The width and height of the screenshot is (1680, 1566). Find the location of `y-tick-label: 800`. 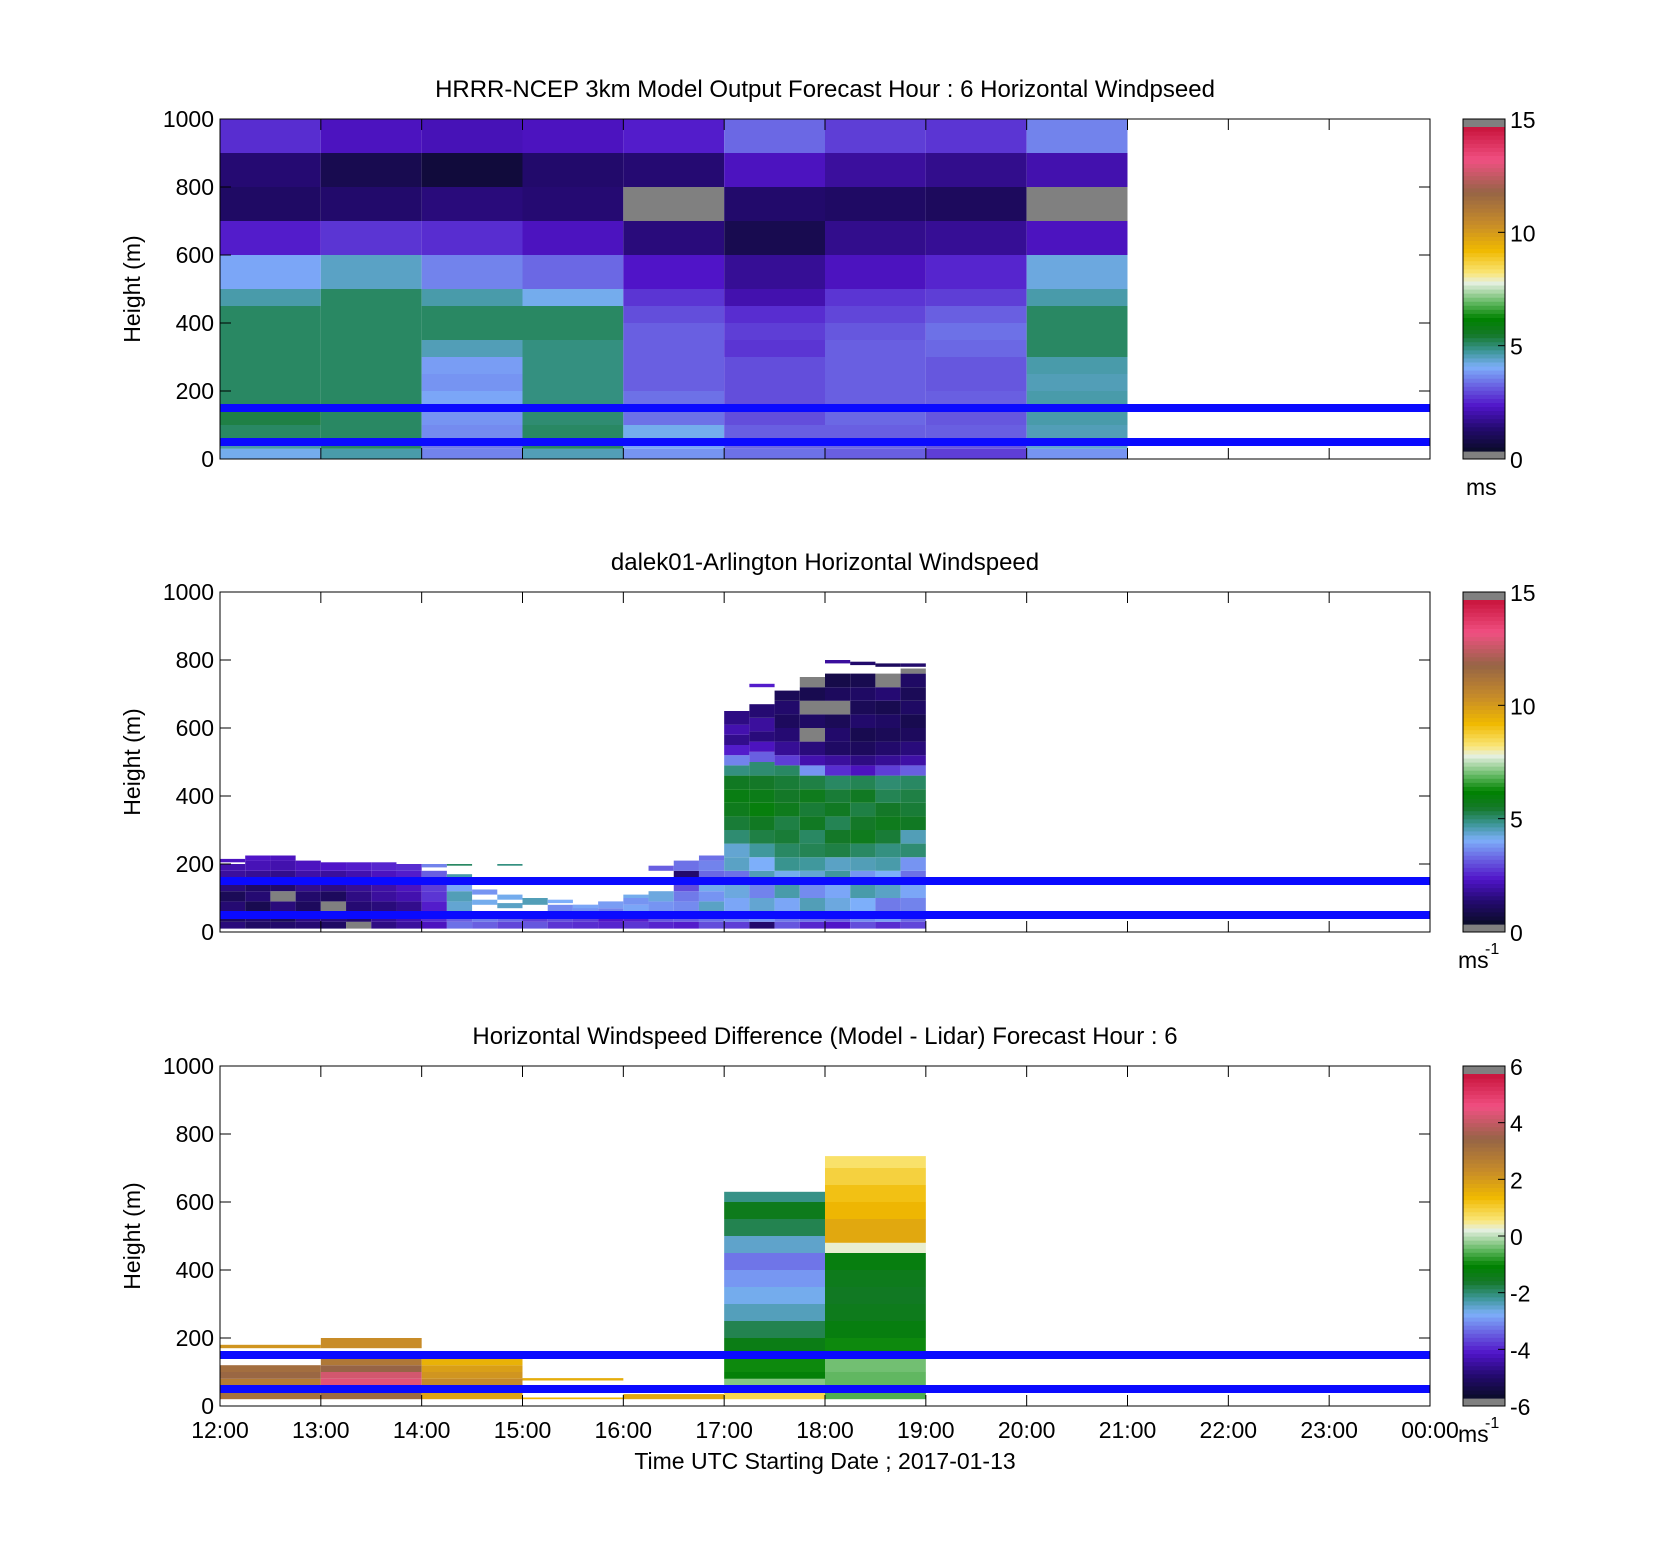

y-tick-label: 800 is located at coordinates (195, 1134).